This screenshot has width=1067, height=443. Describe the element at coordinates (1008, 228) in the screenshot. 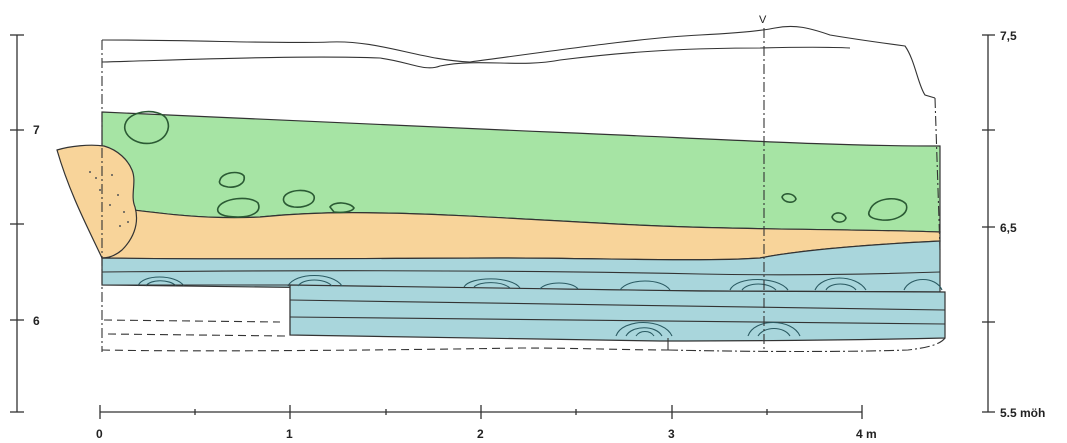

I see `right-scale-label-6-5: 6,5` at that location.